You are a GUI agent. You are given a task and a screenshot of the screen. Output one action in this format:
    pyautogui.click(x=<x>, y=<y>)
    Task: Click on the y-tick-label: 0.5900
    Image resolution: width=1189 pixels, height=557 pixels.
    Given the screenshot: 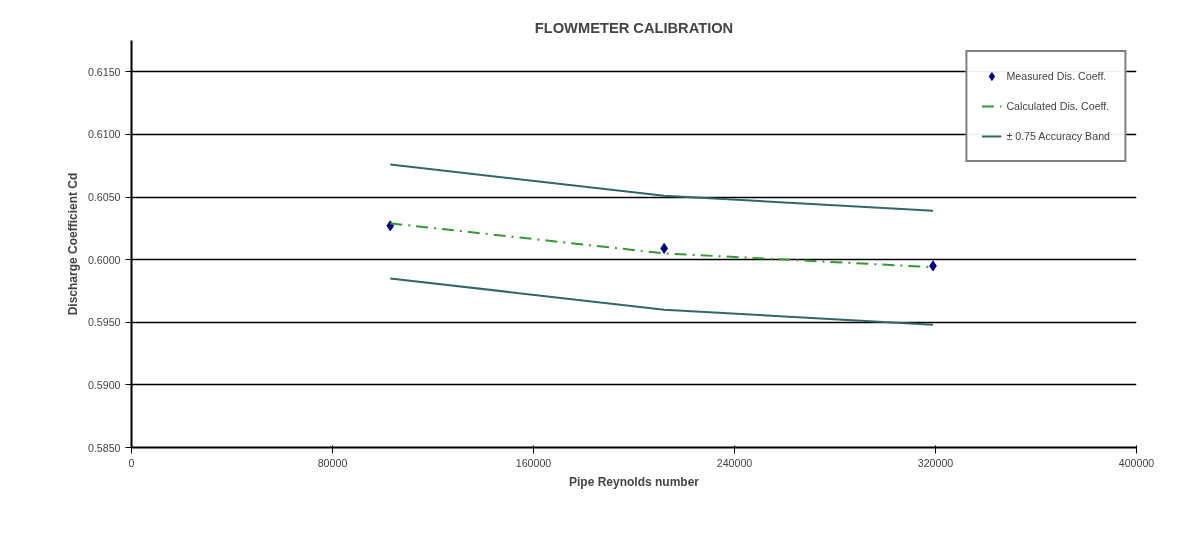 What is the action you would take?
    pyautogui.click(x=104, y=384)
    